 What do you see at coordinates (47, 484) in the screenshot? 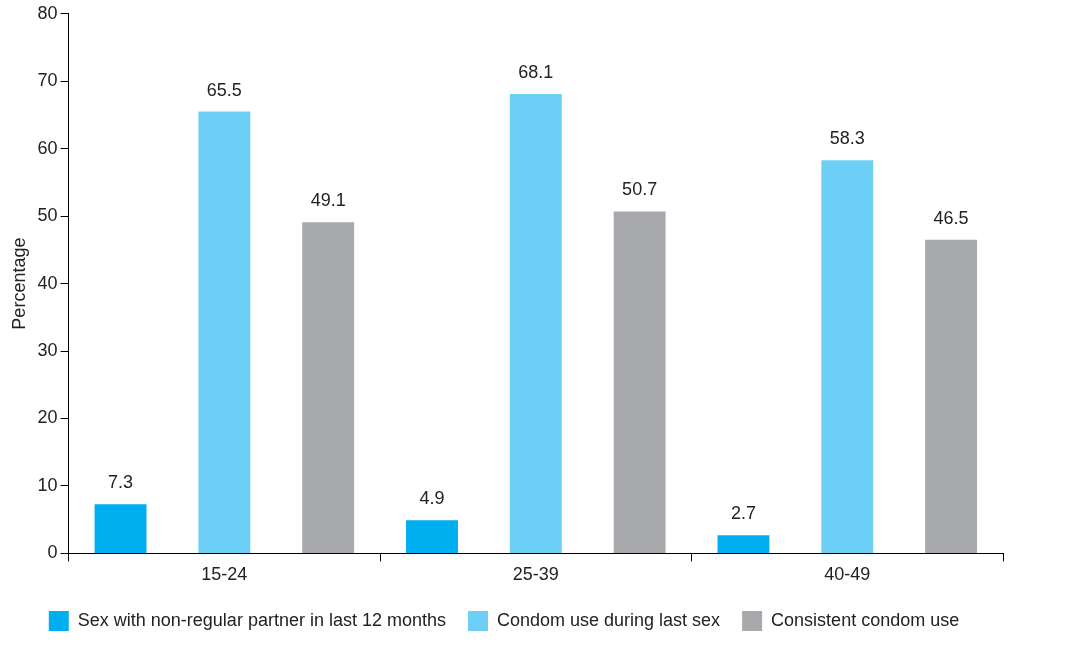
I see `y-tick-label: 10` at bounding box center [47, 484].